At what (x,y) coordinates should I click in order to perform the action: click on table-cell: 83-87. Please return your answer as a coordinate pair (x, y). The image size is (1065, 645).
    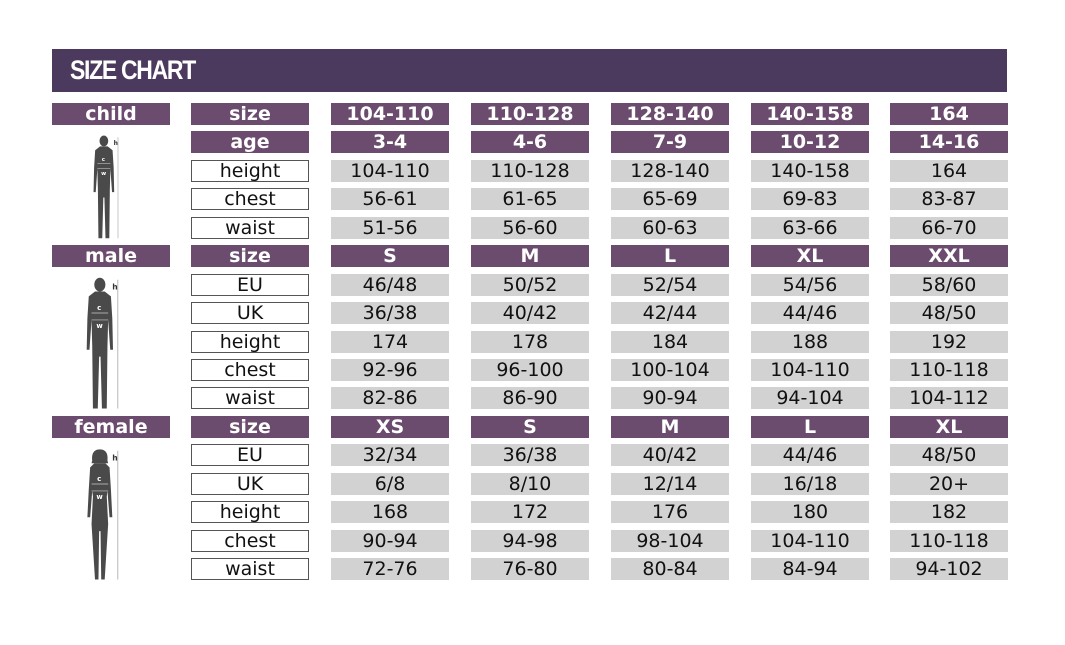
    Looking at the image, I should click on (949, 199).